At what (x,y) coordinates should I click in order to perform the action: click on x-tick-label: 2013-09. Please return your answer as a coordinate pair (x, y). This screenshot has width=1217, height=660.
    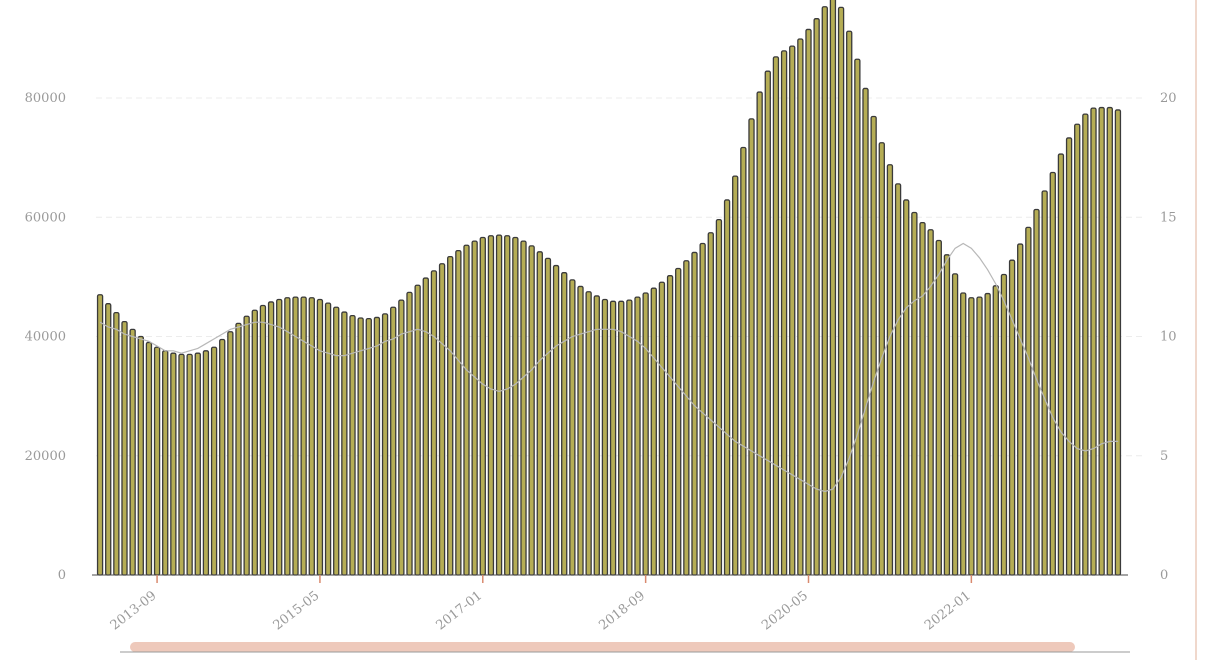
    Looking at the image, I should click on (134, 610).